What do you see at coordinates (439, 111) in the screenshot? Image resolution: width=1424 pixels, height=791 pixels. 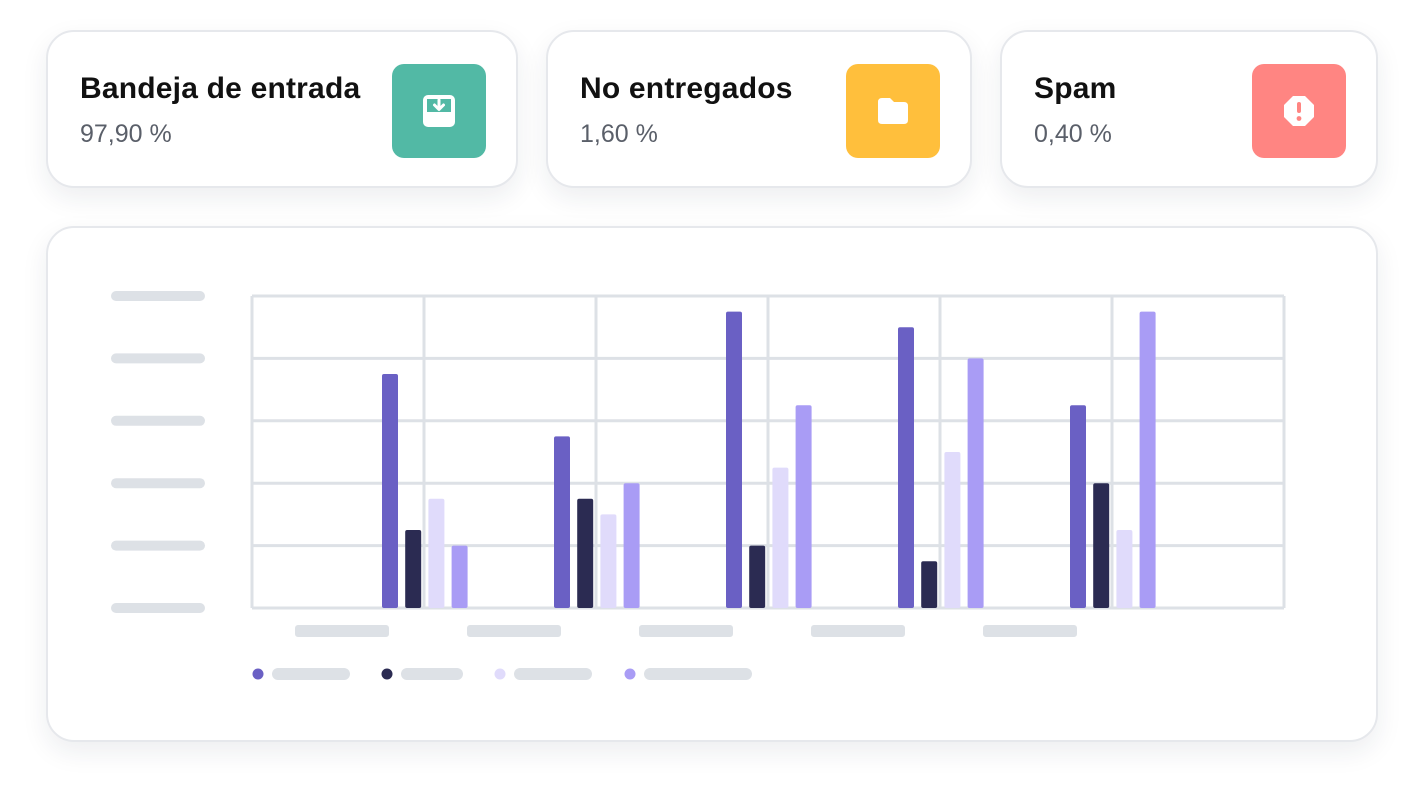 I see `inbox-download-icon` at bounding box center [439, 111].